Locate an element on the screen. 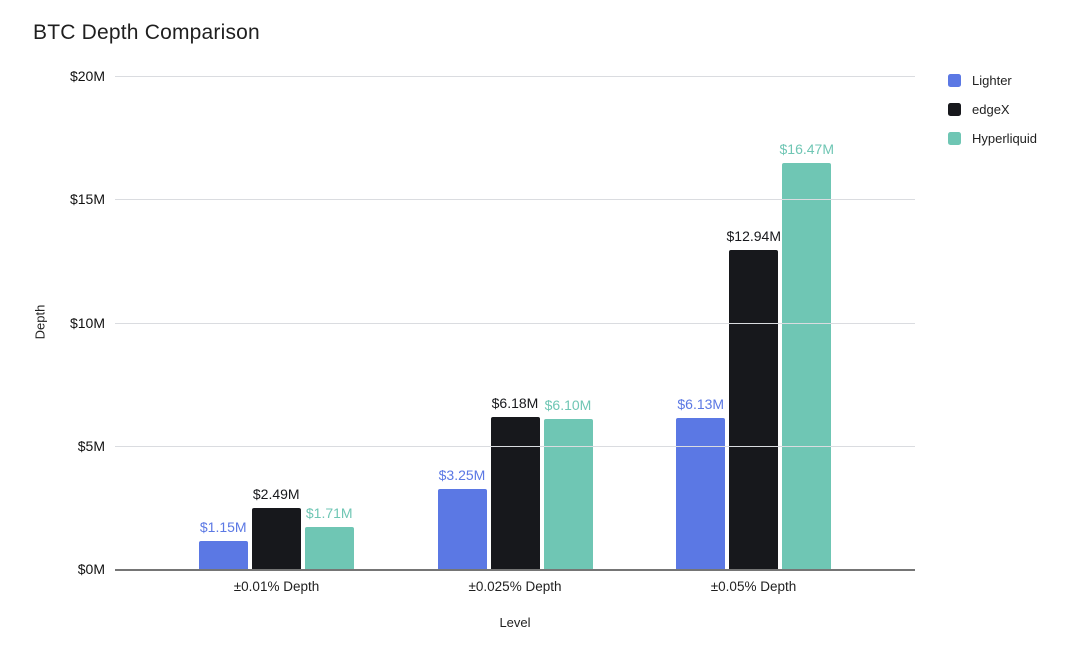 This screenshot has height=650, width=1080. bar-wrap: $6.18M is located at coordinates (515, 482).